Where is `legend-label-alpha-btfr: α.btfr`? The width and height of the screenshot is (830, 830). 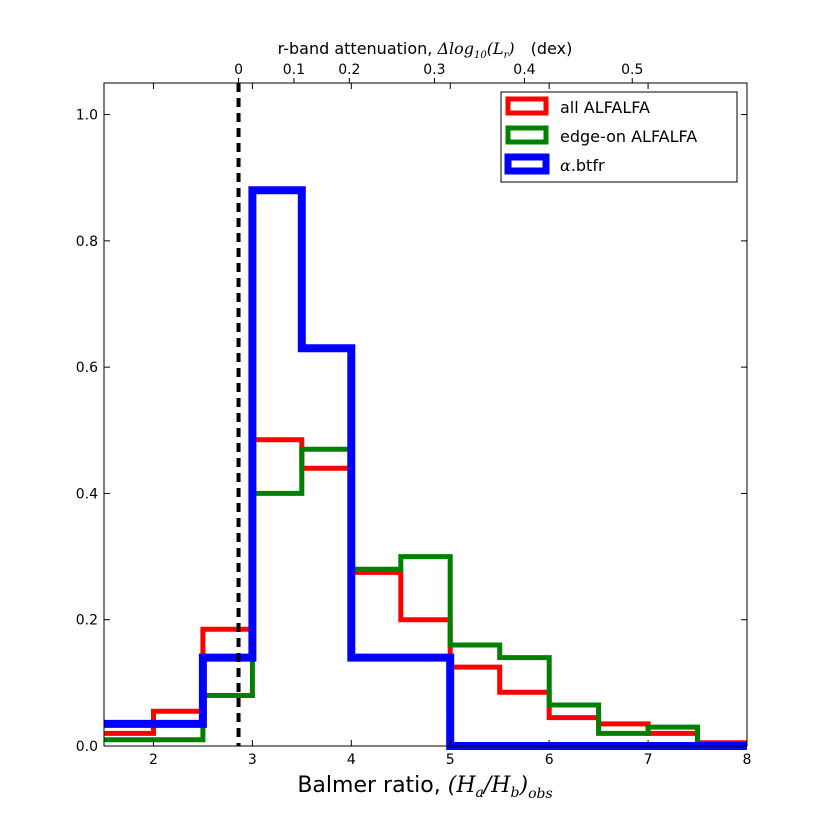
legend-label-alpha-btfr: α.btfr is located at coordinates (582, 165).